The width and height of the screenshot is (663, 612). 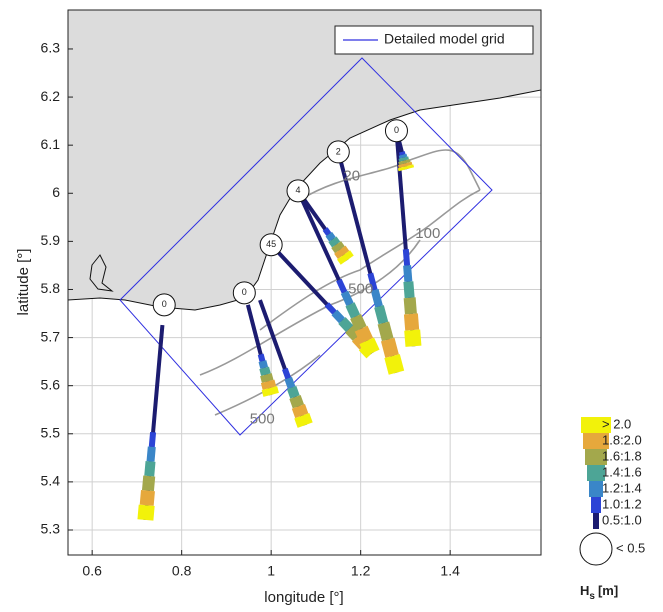 I want to click on coast-detail, so click(x=101, y=273).